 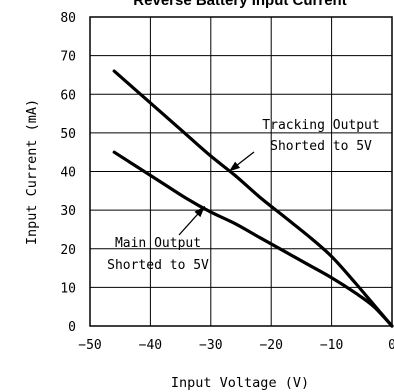 I want to click on x-tick-label: −50, so click(x=89, y=345).